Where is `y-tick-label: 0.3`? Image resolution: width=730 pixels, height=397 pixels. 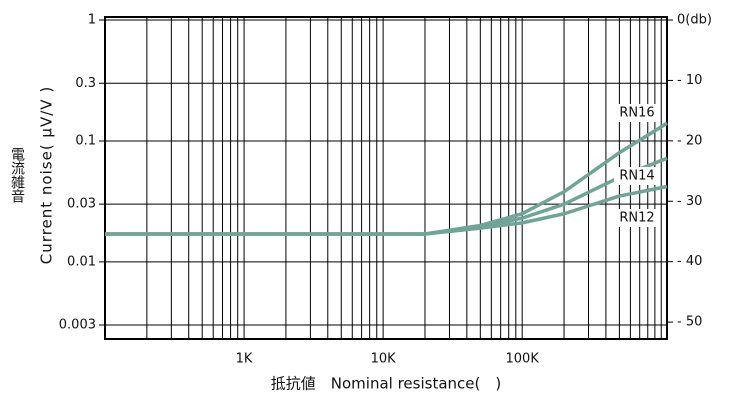
y-tick-label: 0.3 is located at coordinates (85, 83).